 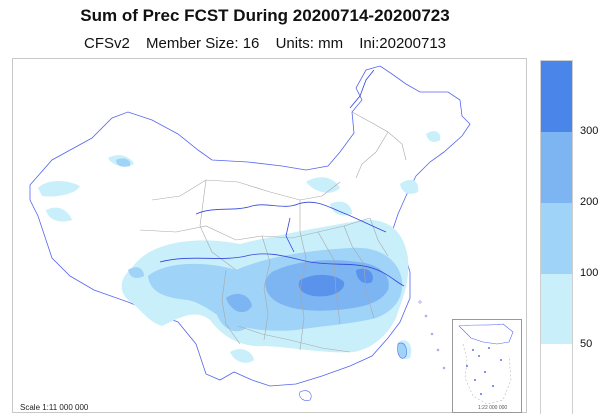 What do you see at coordinates (107, 43) in the screenshot?
I see `model-label: CFSv2` at bounding box center [107, 43].